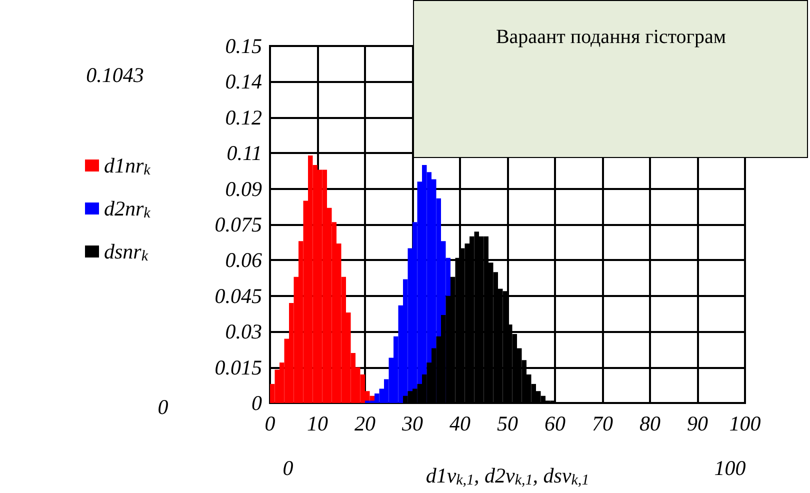 The width and height of the screenshot is (810, 493). I want to click on y-tick-label: 0.12, so click(243, 117).